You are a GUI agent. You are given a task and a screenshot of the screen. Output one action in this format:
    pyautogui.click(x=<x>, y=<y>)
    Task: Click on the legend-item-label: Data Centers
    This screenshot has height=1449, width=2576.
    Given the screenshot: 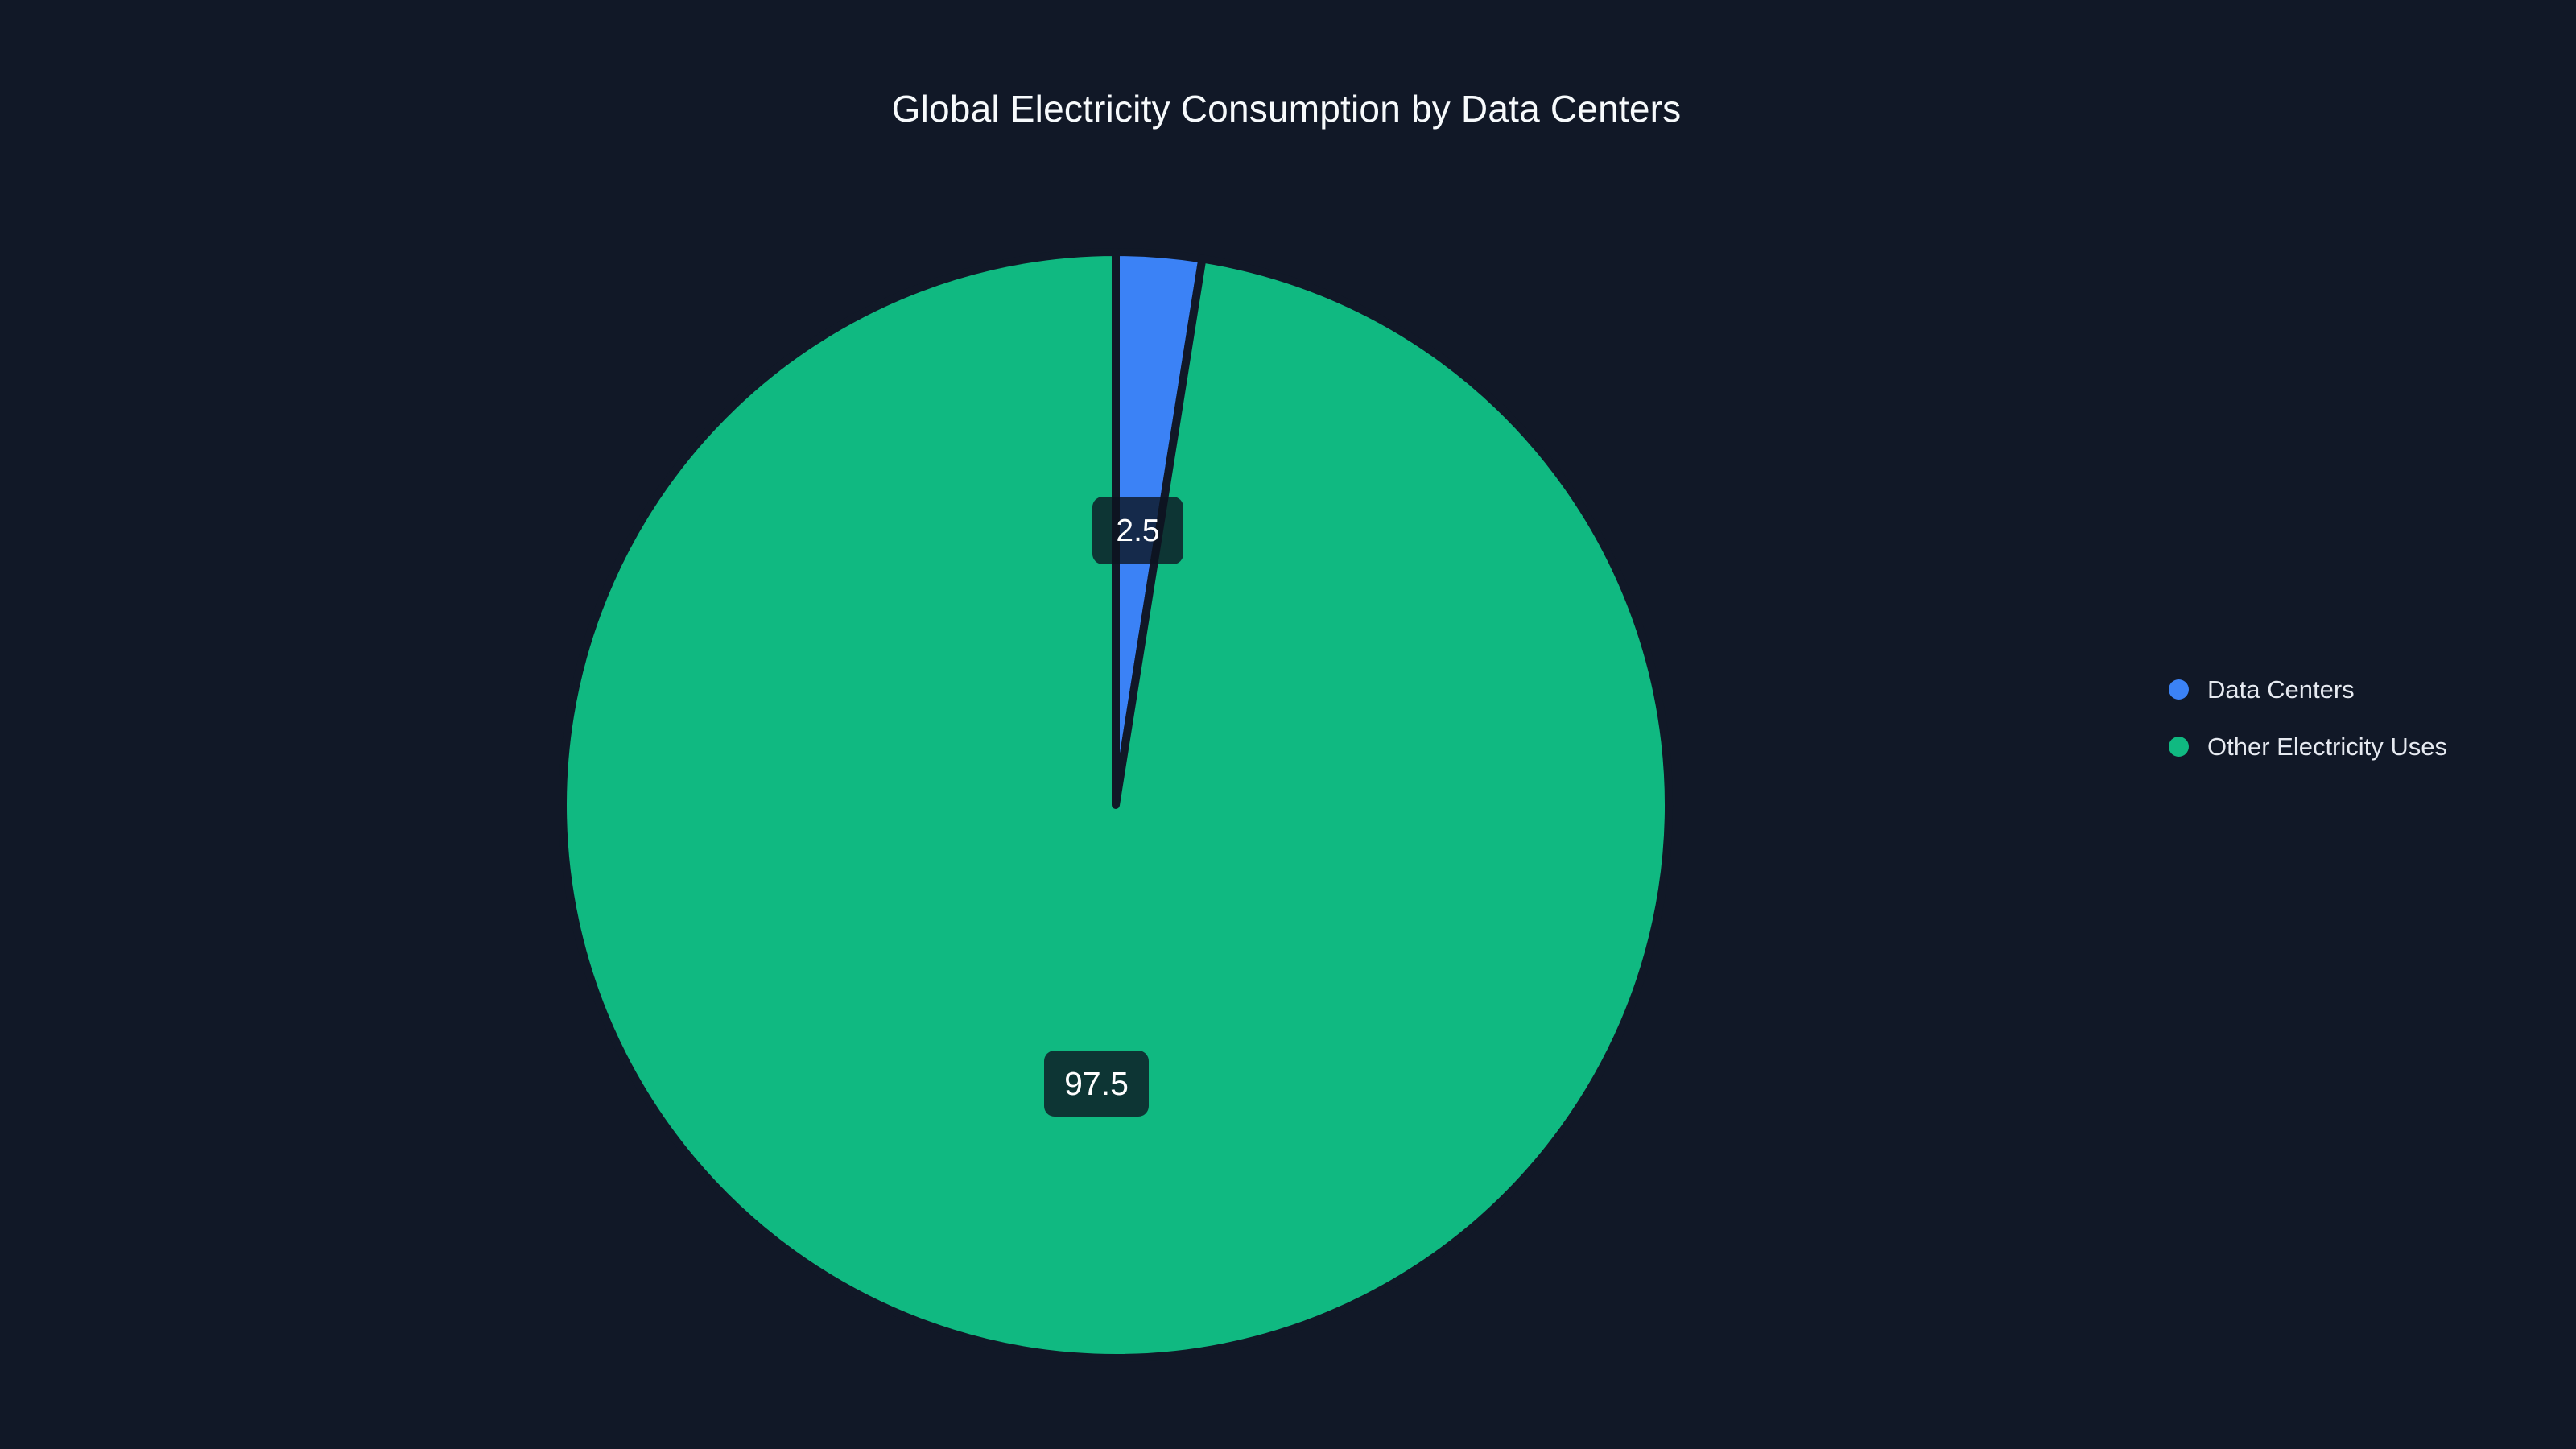 What is the action you would take?
    pyautogui.click(x=2281, y=689)
    